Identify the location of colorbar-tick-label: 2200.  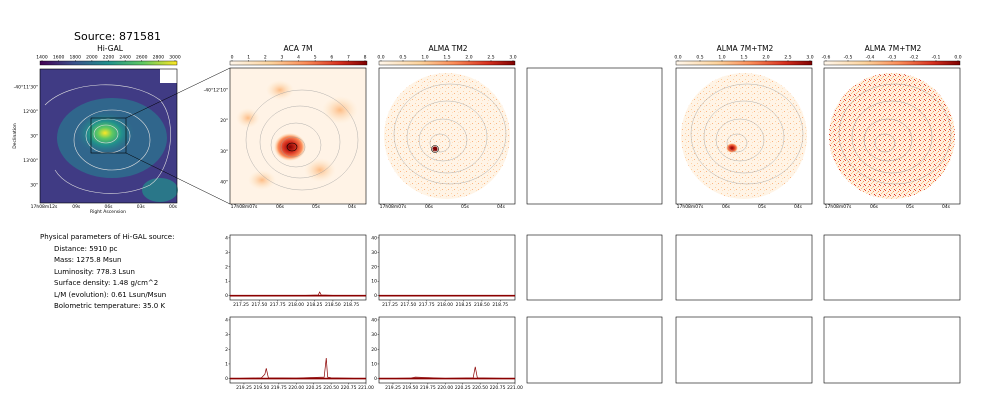
(109, 58).